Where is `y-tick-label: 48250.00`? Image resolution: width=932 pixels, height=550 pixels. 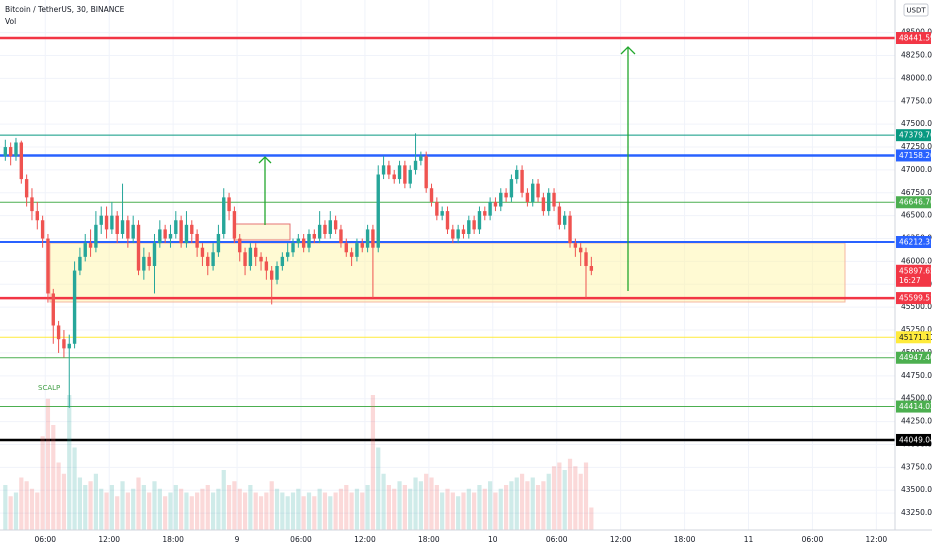
y-tick-label: 48250.00 is located at coordinates (916, 55).